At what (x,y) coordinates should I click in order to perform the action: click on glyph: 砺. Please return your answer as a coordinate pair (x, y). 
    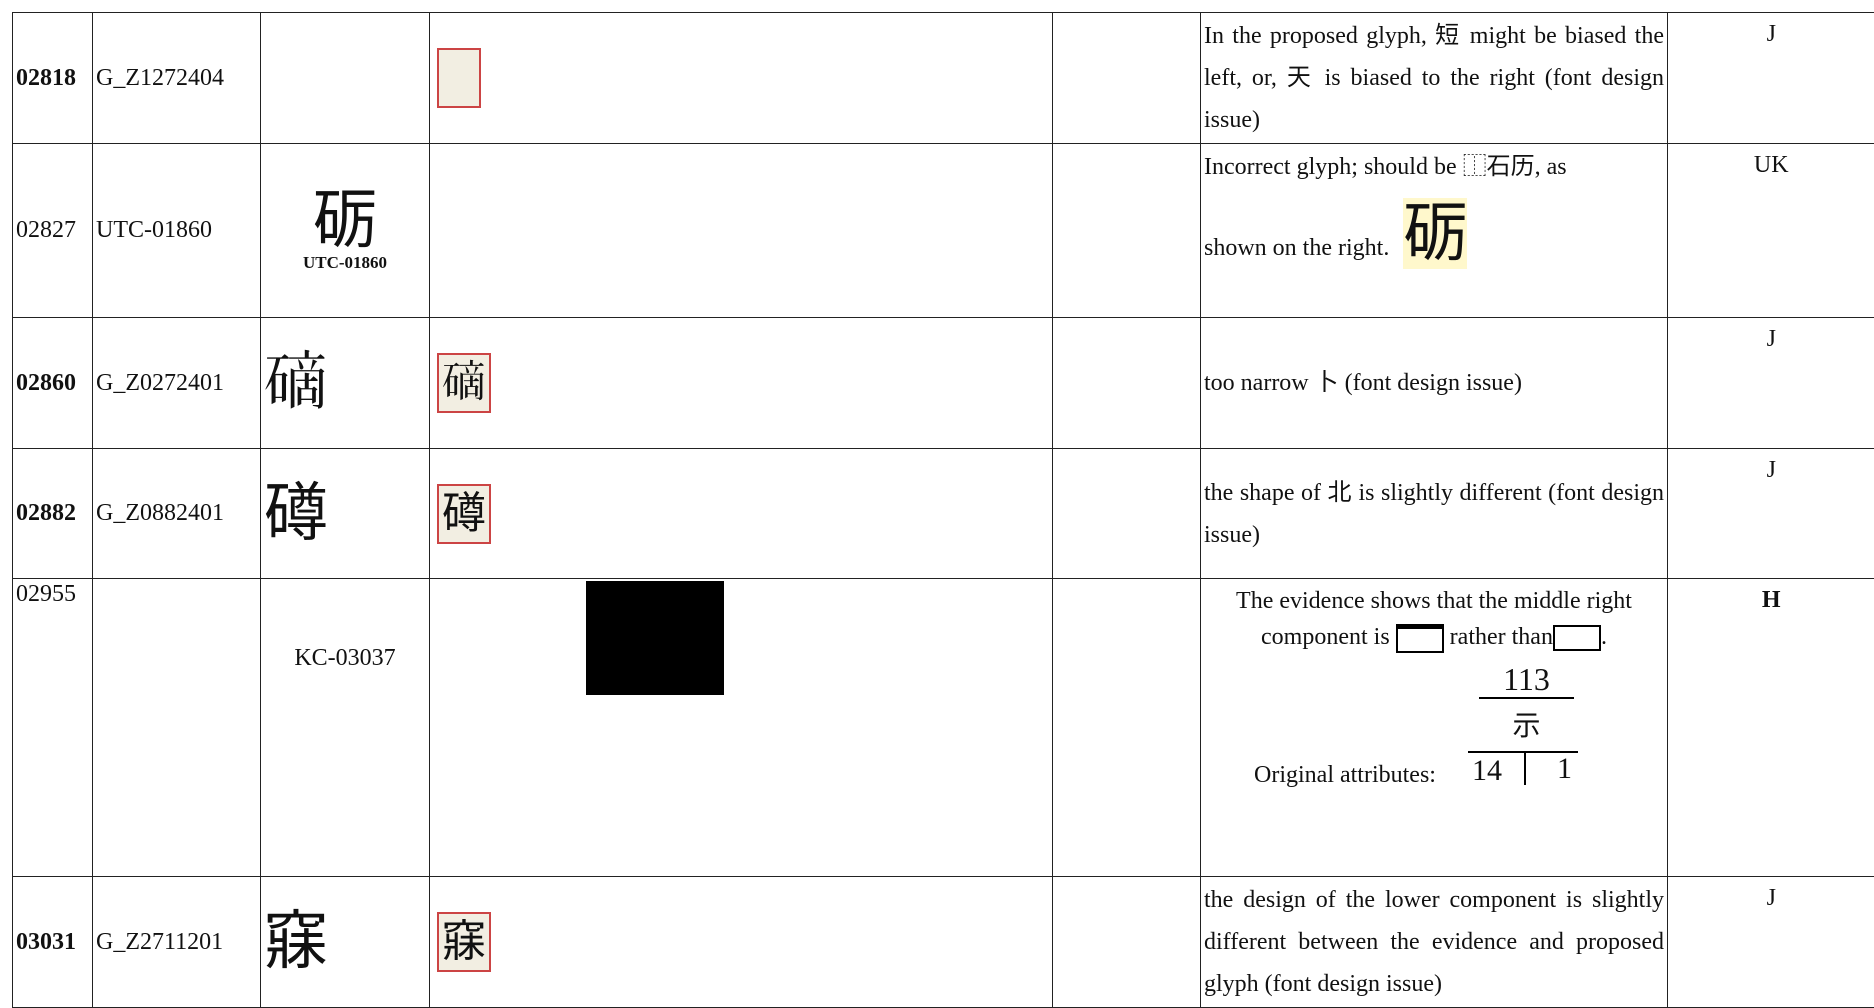
    Looking at the image, I should click on (345, 220).